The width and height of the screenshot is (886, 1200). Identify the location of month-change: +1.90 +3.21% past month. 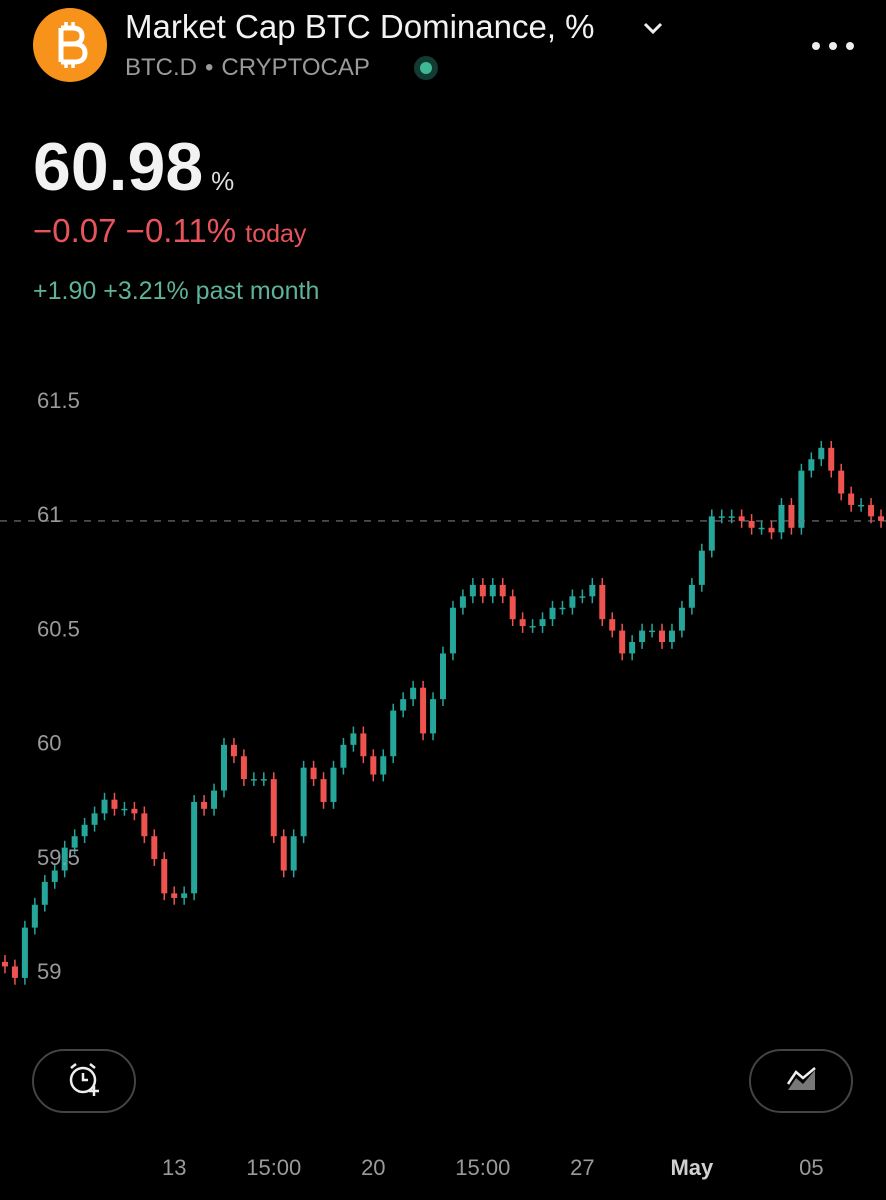
(176, 291).